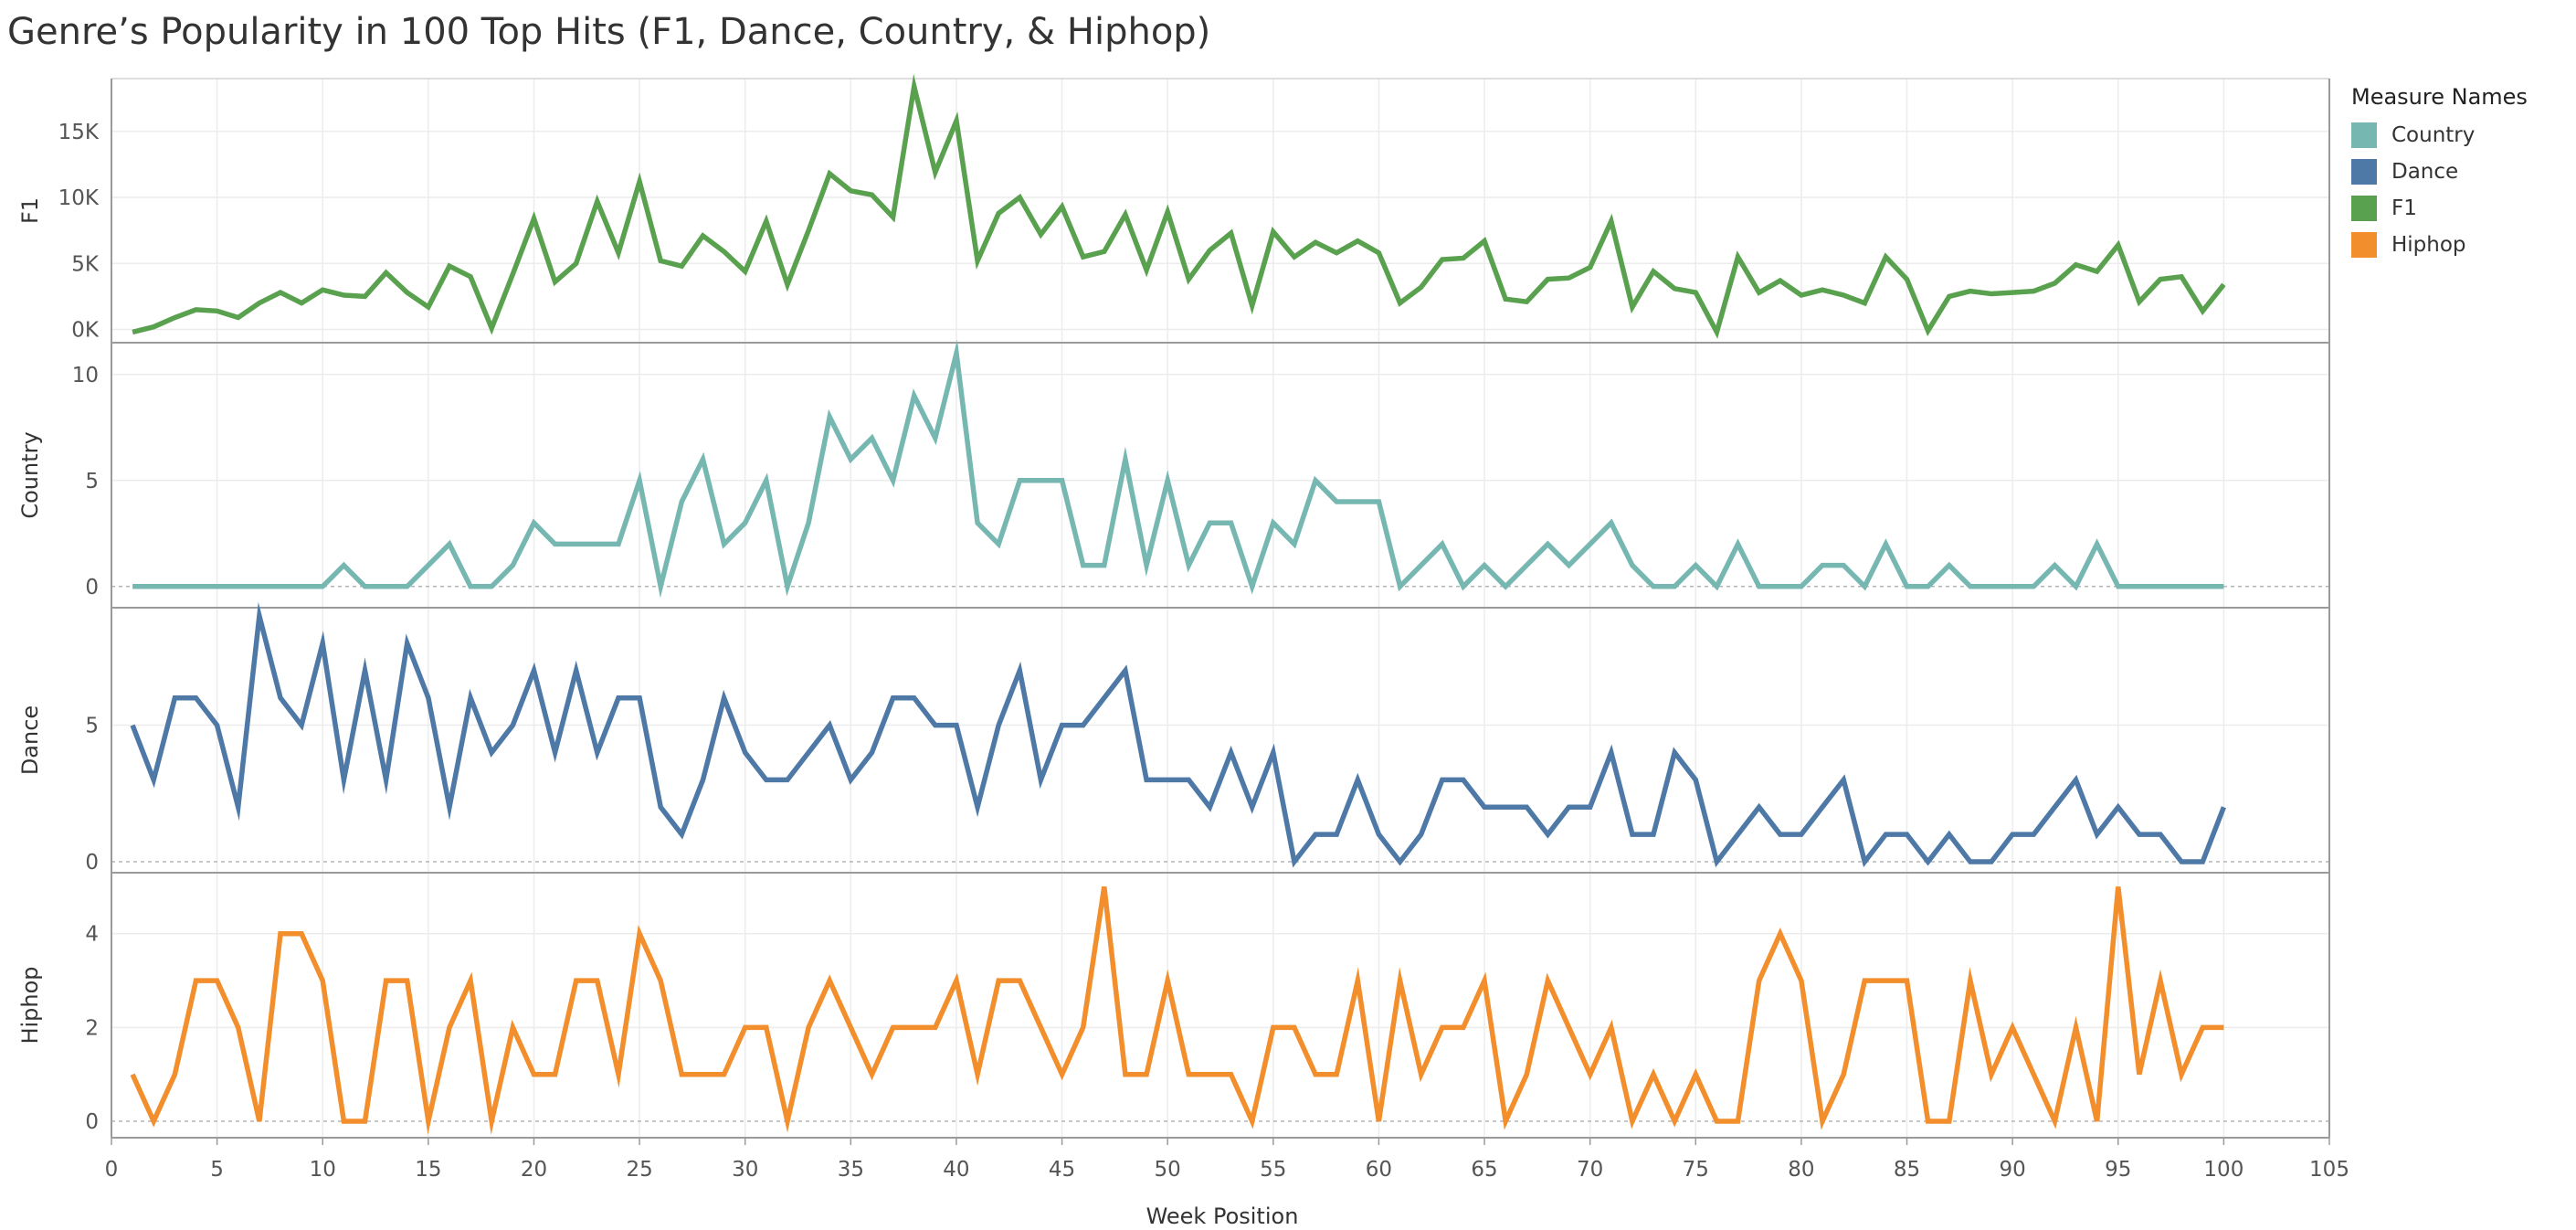 The image size is (2576, 1230). I want to click on x-tick-label: 40, so click(956, 1170).